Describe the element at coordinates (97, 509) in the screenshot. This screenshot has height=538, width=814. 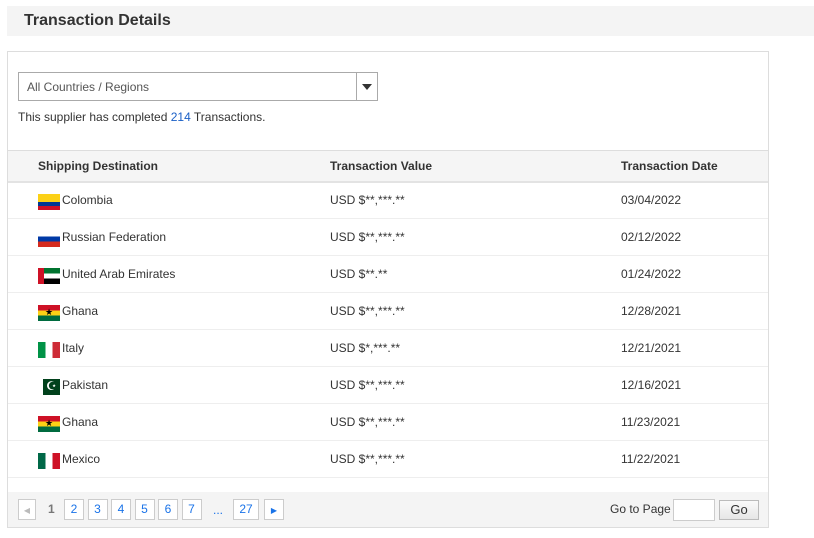
I see `page-button-3: 3` at that location.